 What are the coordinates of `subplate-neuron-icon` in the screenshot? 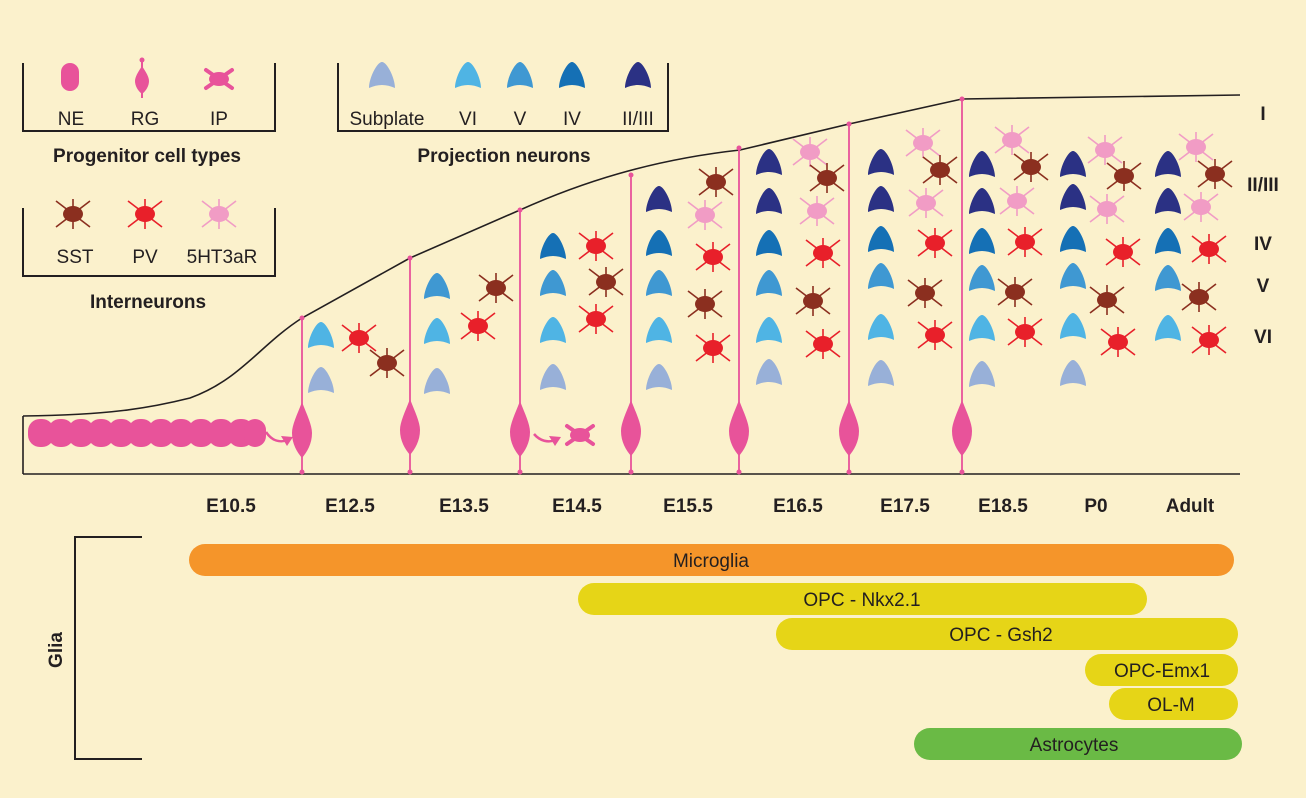 It's located at (382, 75).